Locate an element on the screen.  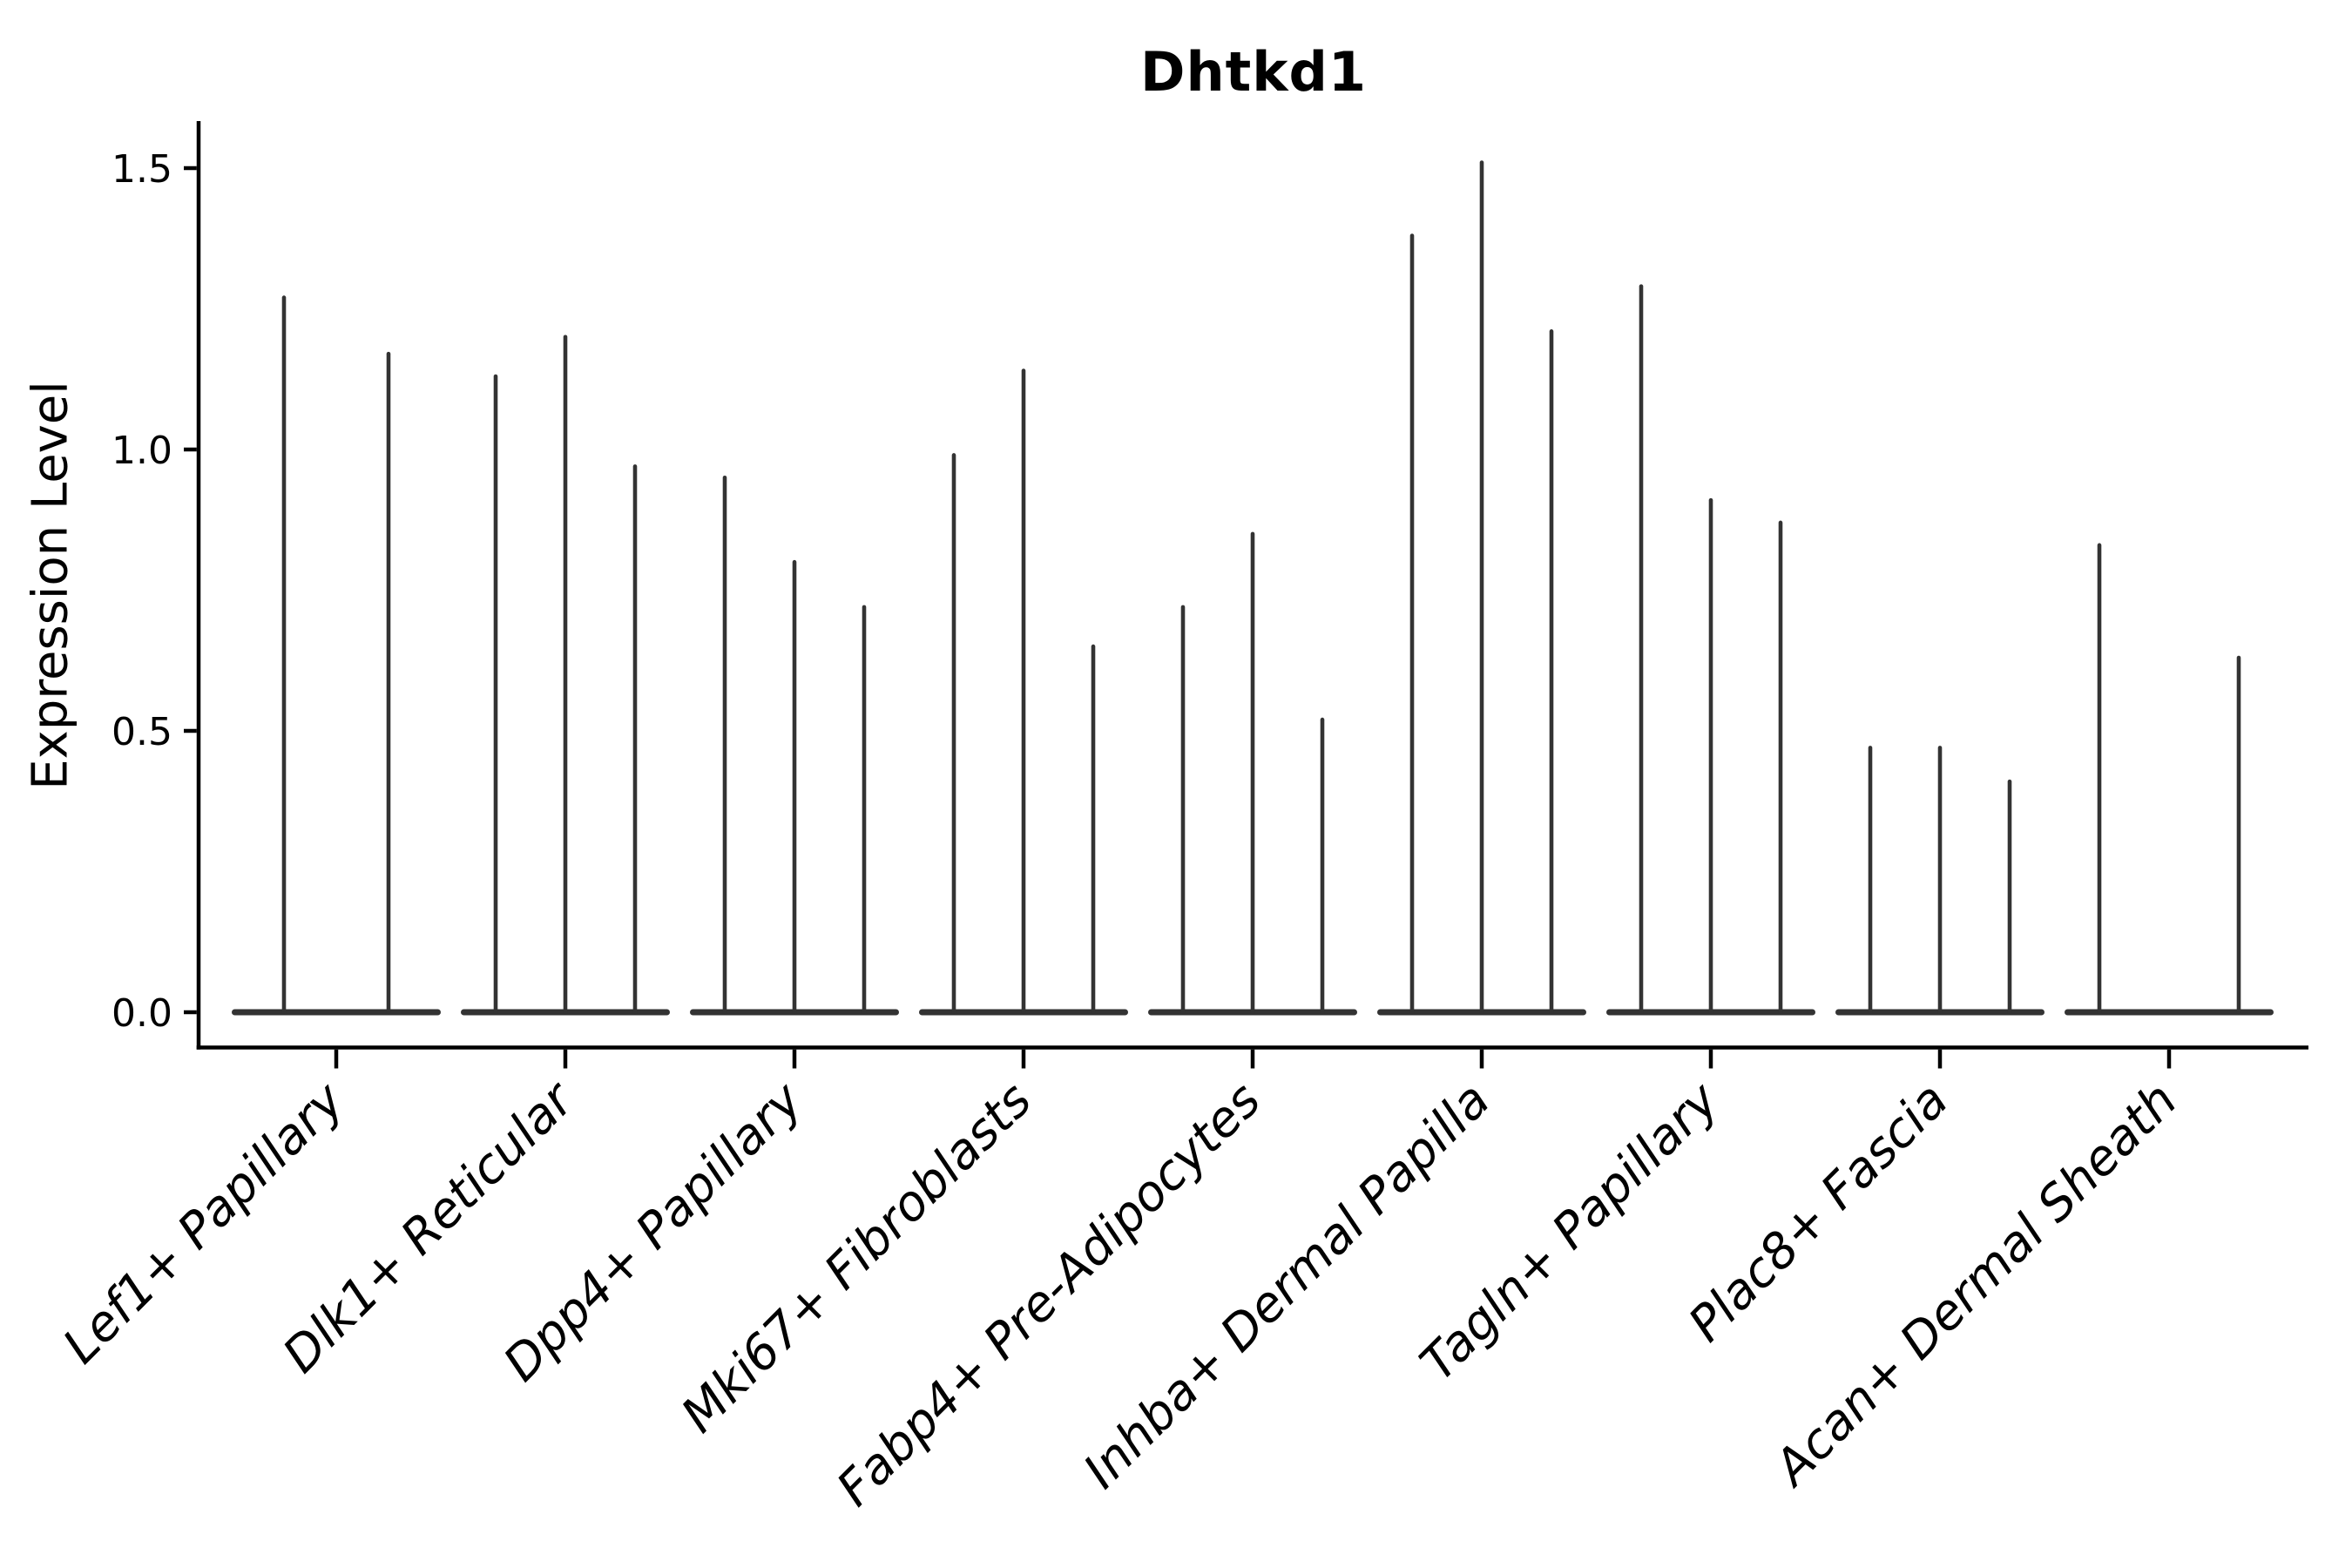
x-tick-label: Fabp4+ Pre-Adipocytes is located at coordinates (1049, 1294).